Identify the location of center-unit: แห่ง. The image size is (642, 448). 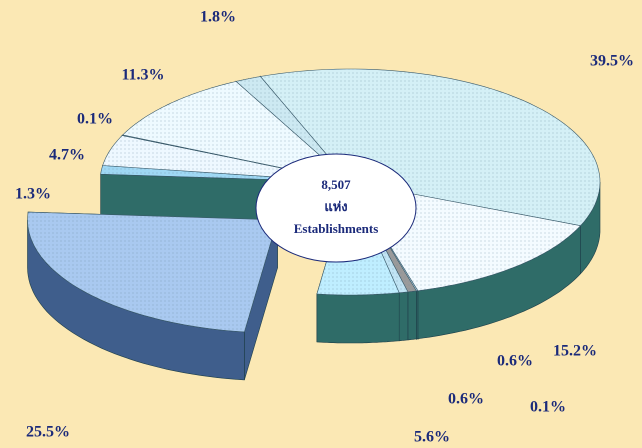
(335, 206).